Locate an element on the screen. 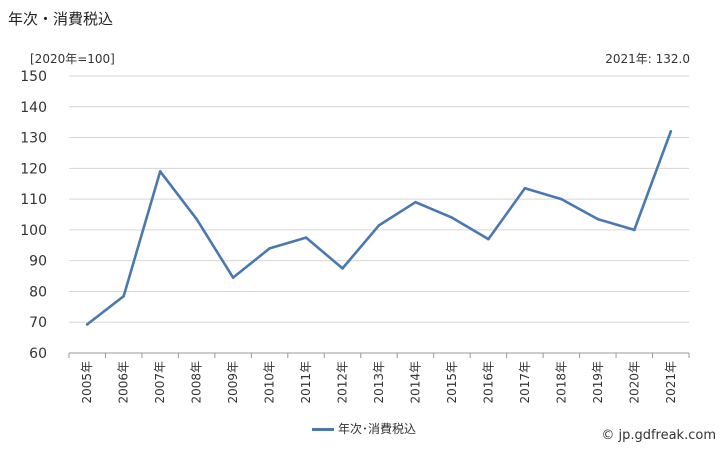 The height and width of the screenshot is (450, 728). x-tick-label: 2008年 is located at coordinates (197, 382).